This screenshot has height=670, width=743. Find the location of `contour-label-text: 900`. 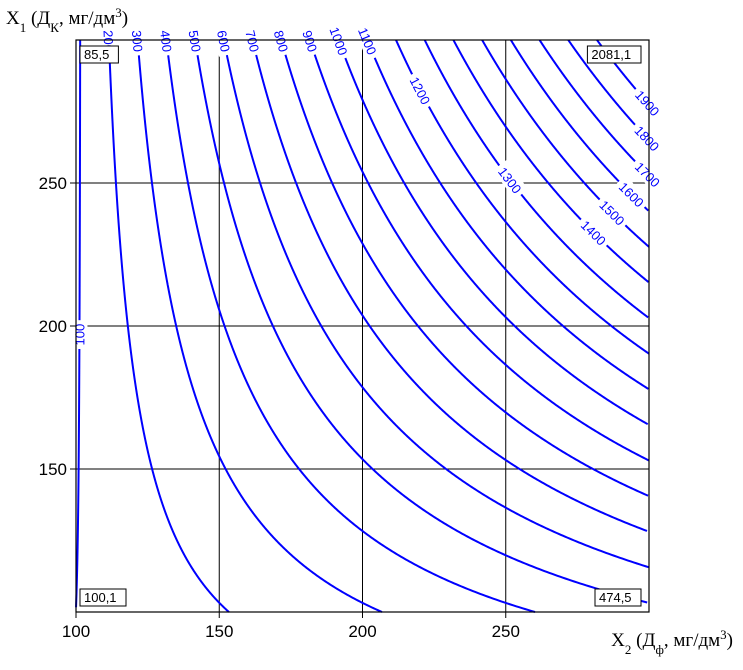

contour-label-text: 900 is located at coordinates (309, 41).